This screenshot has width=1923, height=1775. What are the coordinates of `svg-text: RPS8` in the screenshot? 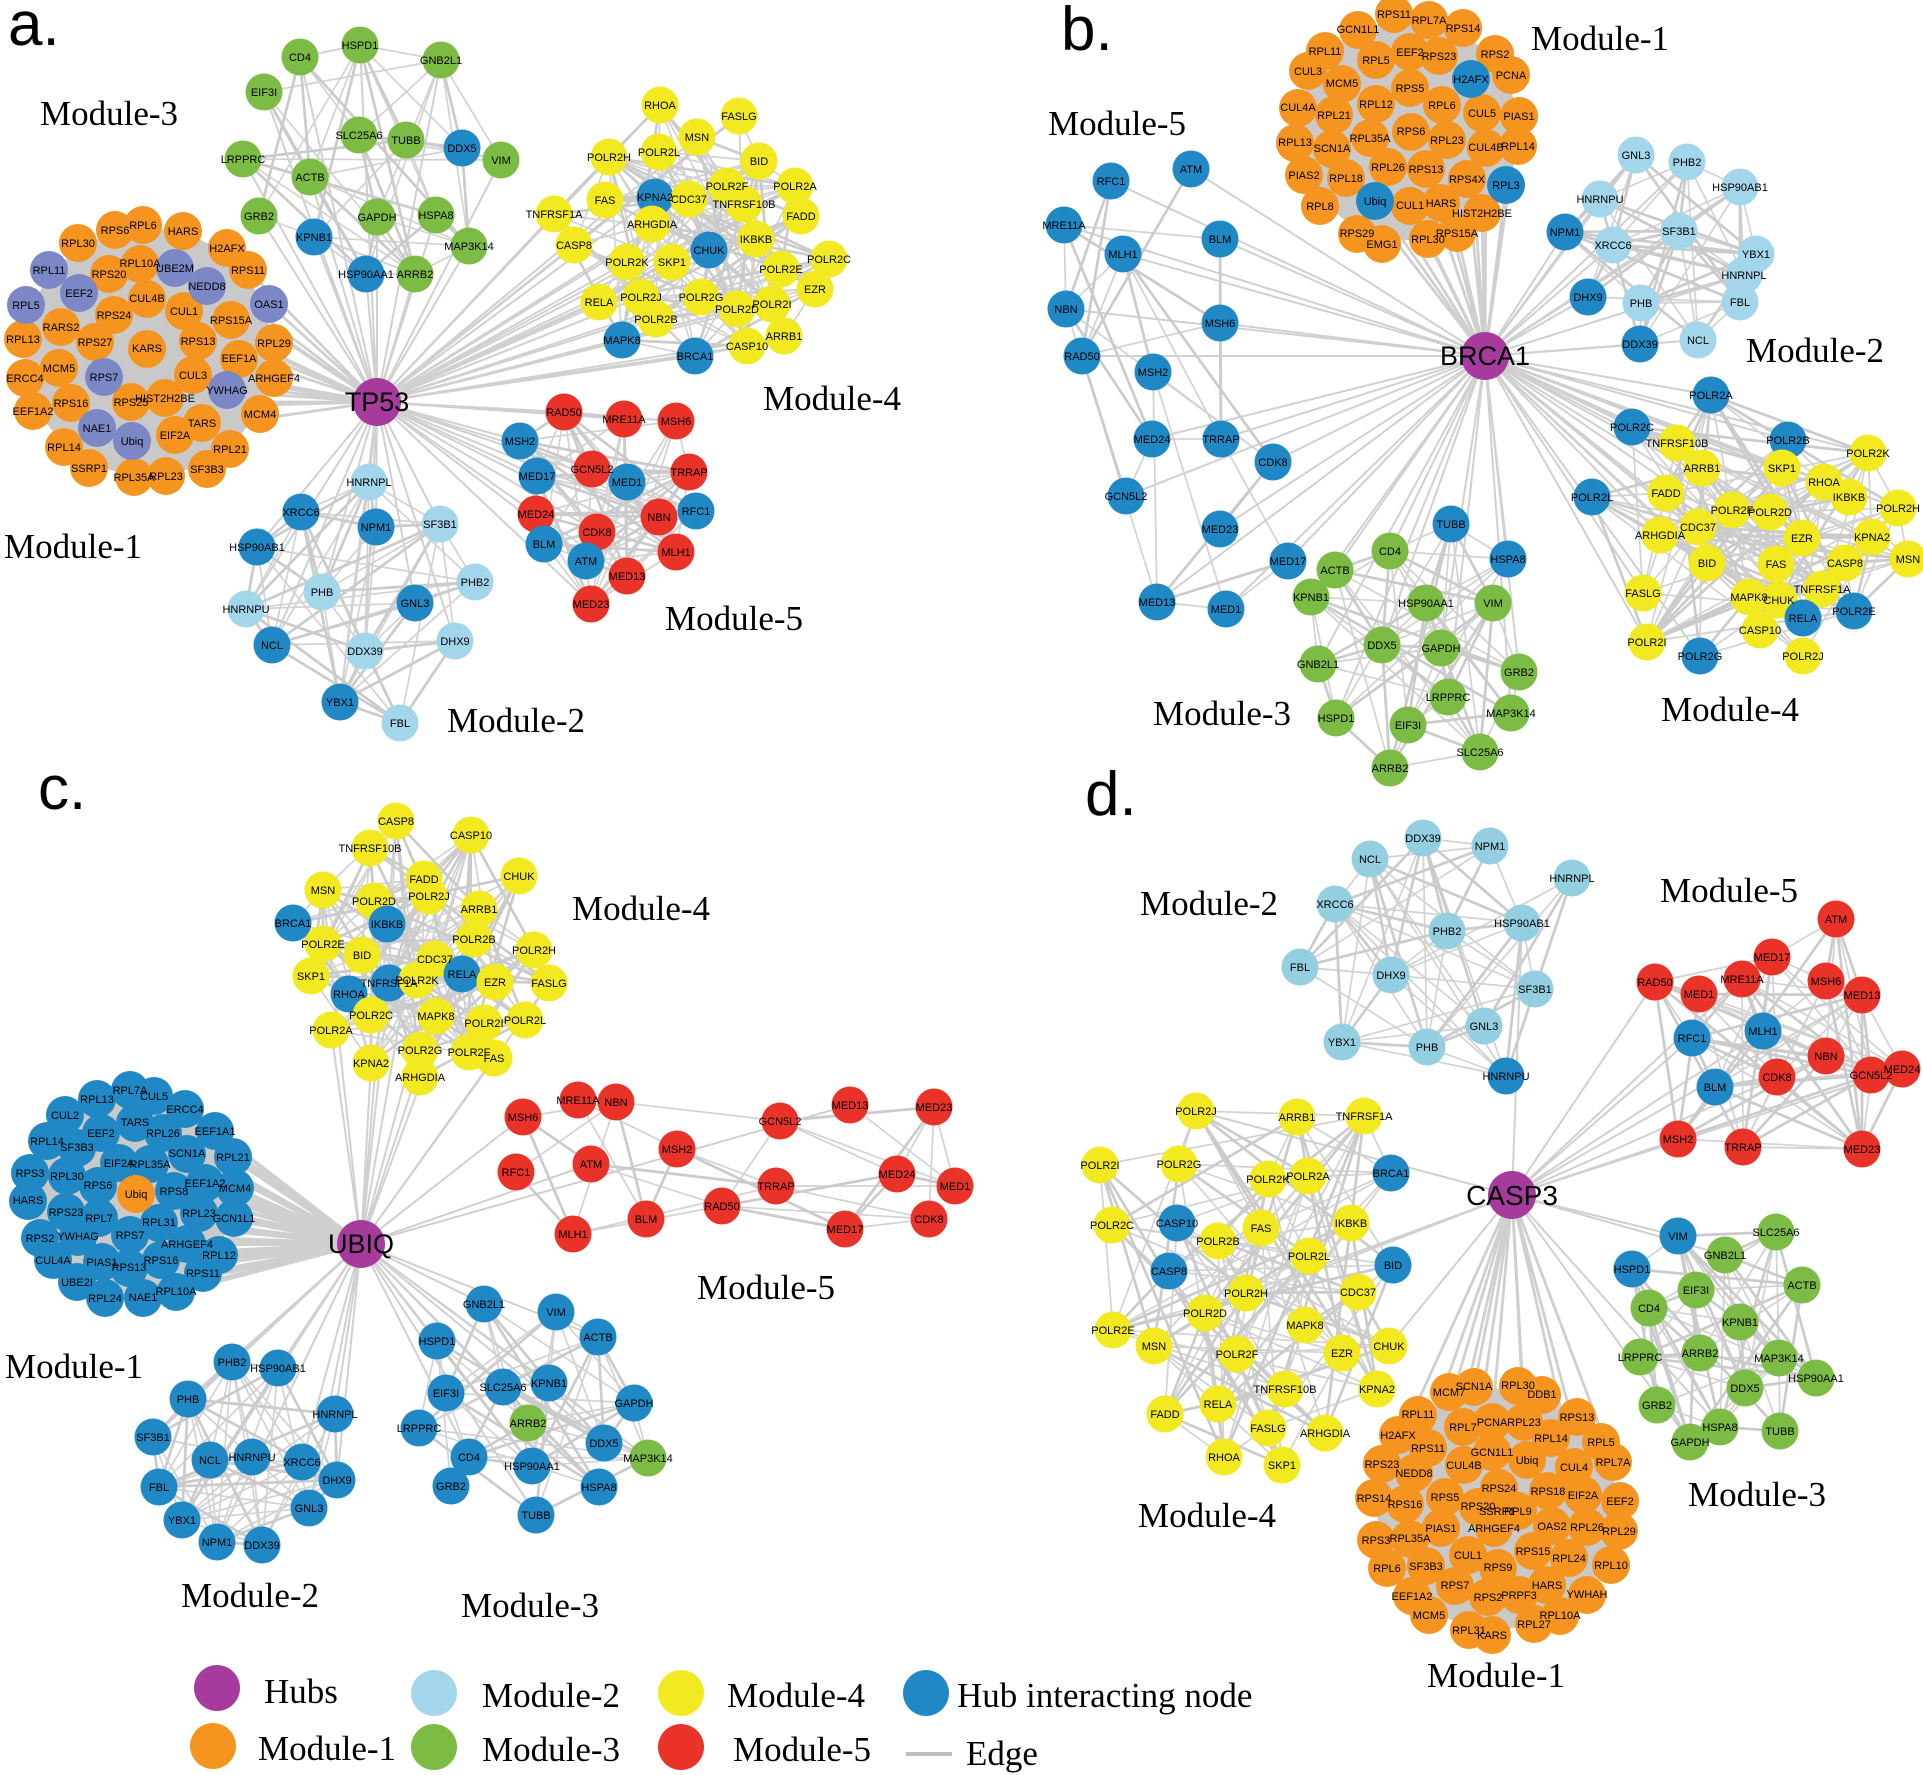 It's located at (174, 1192).